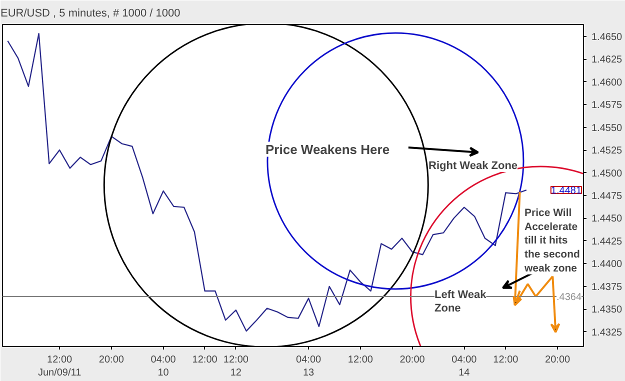  Describe the element at coordinates (309, 366) in the screenshot. I see `x-tick-label: 04:00 13` at that location.